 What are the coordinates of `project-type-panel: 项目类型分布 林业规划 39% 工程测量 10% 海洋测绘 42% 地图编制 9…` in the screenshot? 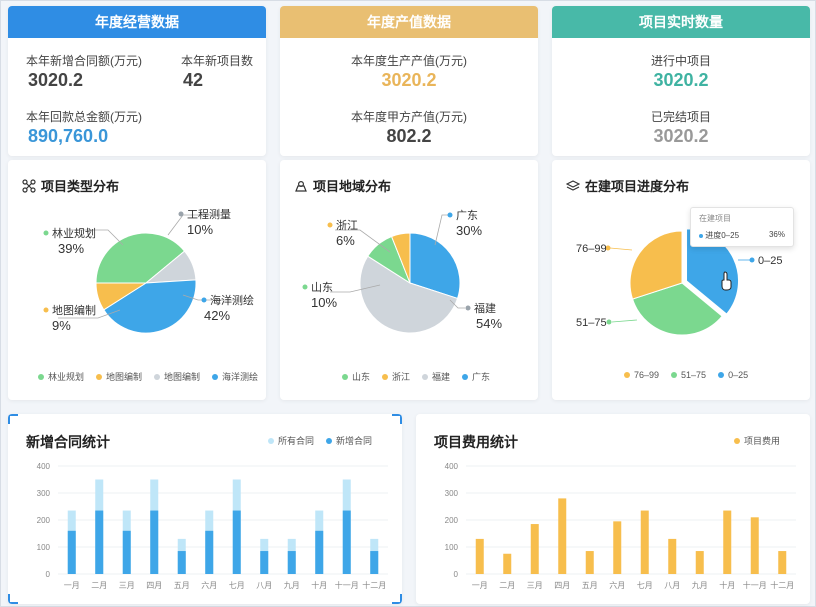 It's located at (137, 280).